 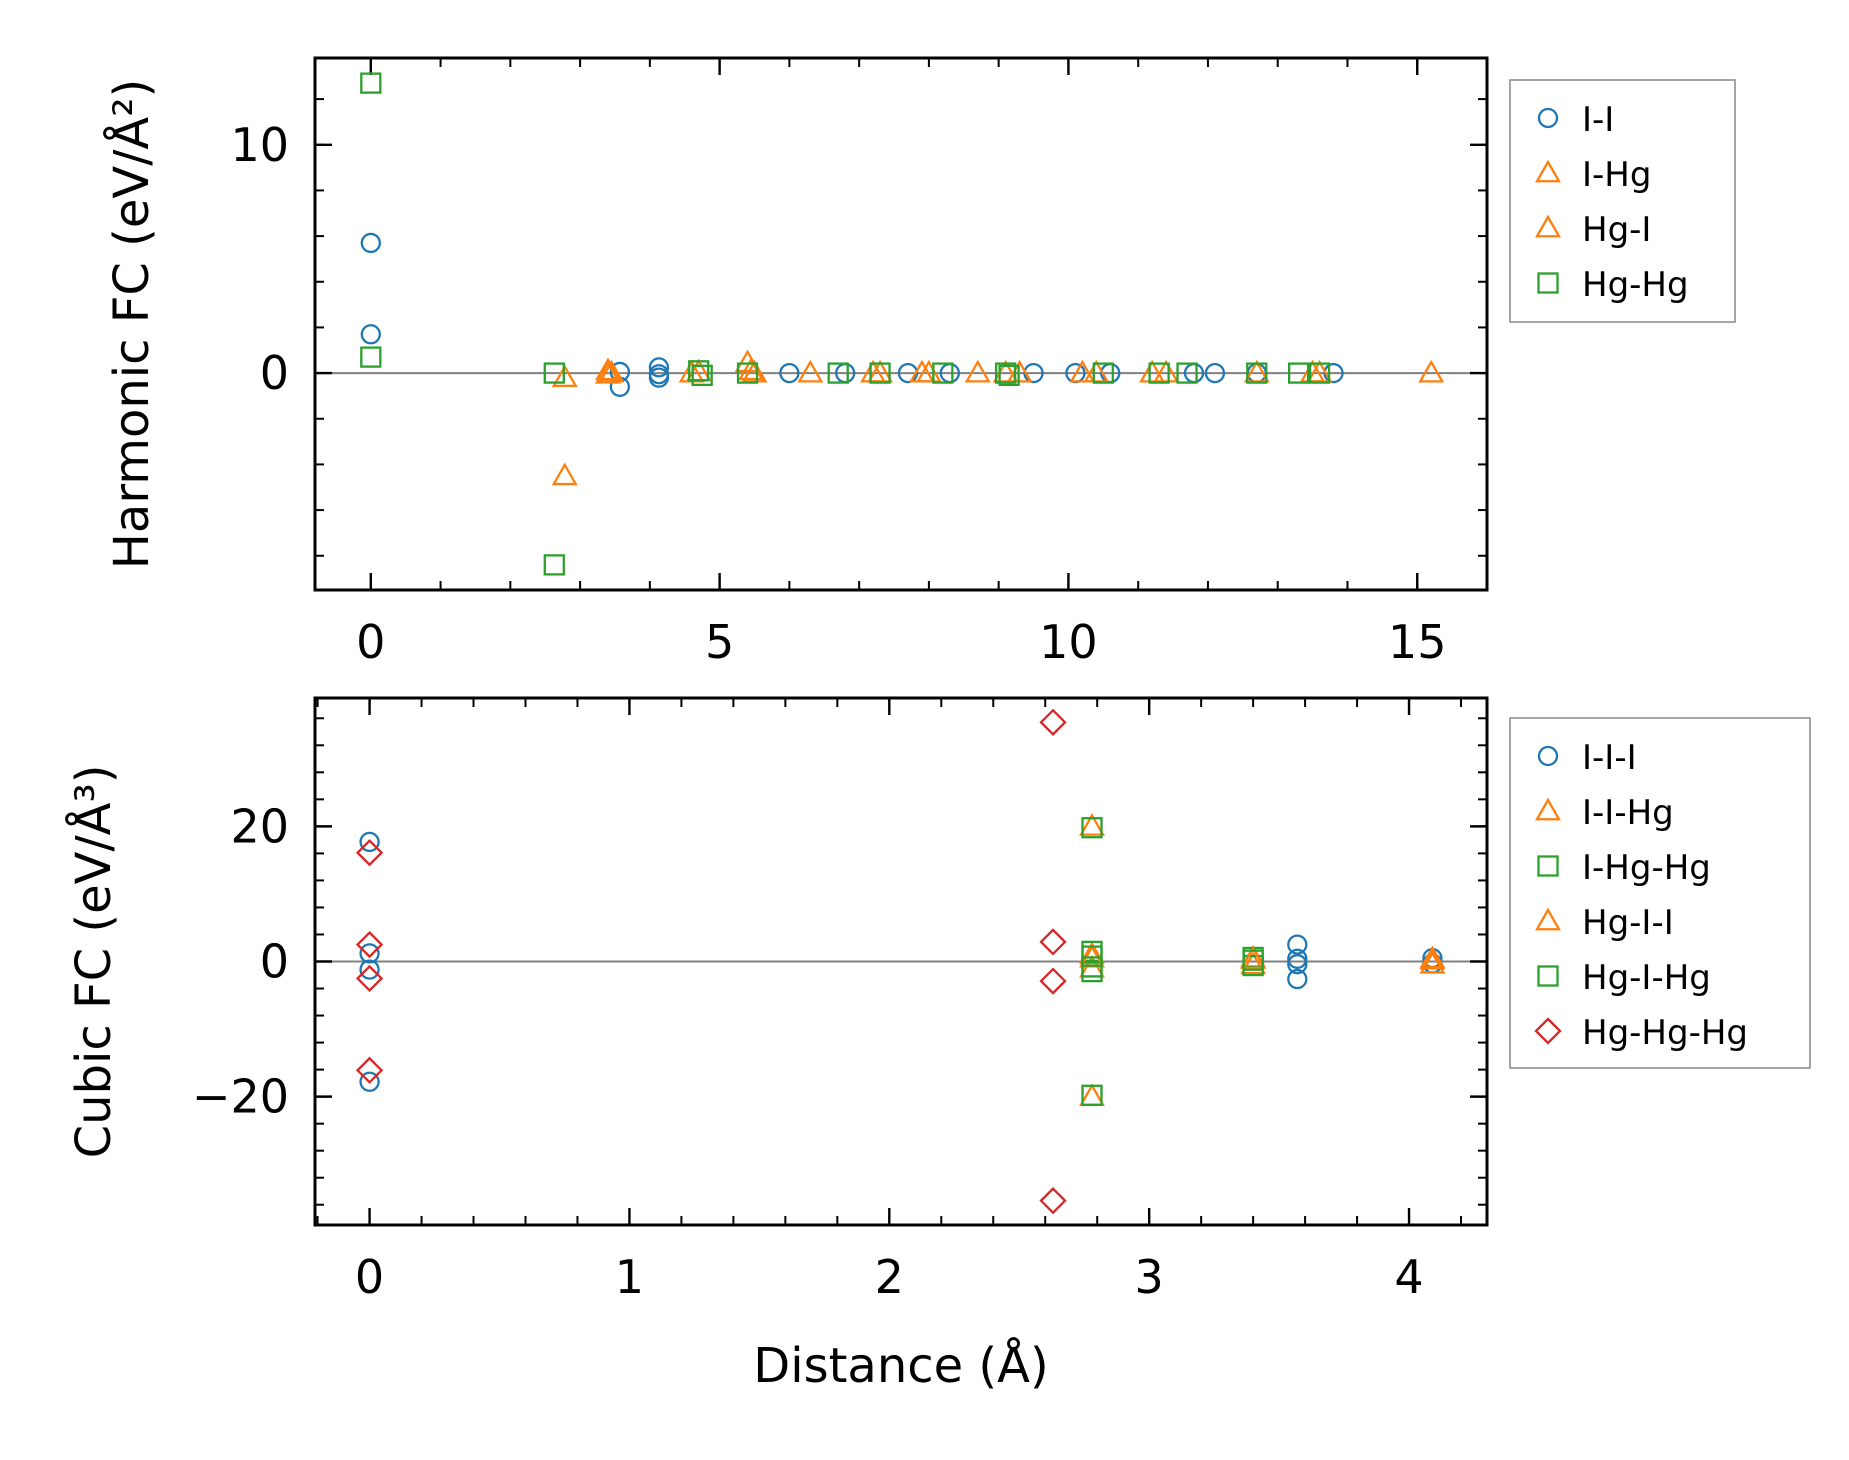 What do you see at coordinates (1616, 230) in the screenshot?
I see `legend-label: Hg-I` at bounding box center [1616, 230].